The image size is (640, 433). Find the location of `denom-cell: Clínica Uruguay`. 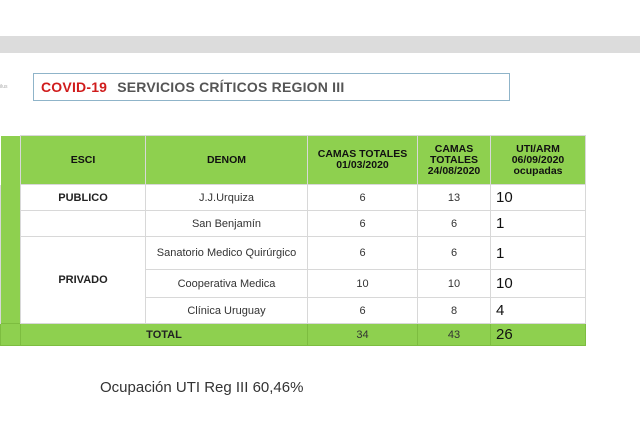

denom-cell: Clínica Uruguay is located at coordinates (226, 310).